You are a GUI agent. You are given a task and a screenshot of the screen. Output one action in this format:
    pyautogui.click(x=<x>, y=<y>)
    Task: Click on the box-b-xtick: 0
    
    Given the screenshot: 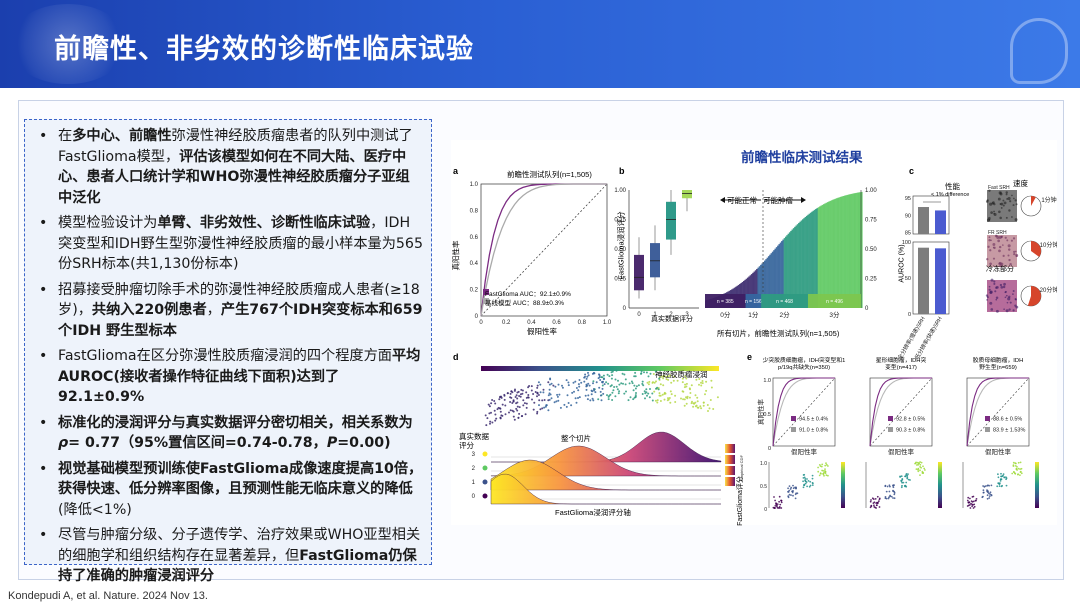 What is the action you would take?
    pyautogui.click(x=639, y=315)
    